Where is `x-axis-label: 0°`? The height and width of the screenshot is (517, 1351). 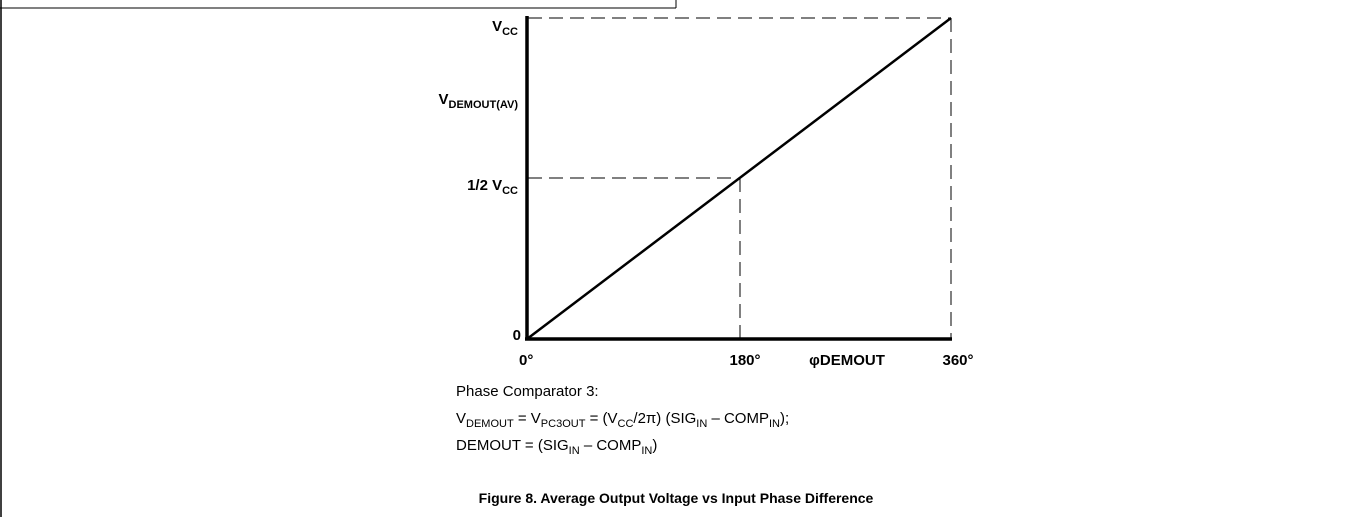 x-axis-label: 0° is located at coordinates (526, 360).